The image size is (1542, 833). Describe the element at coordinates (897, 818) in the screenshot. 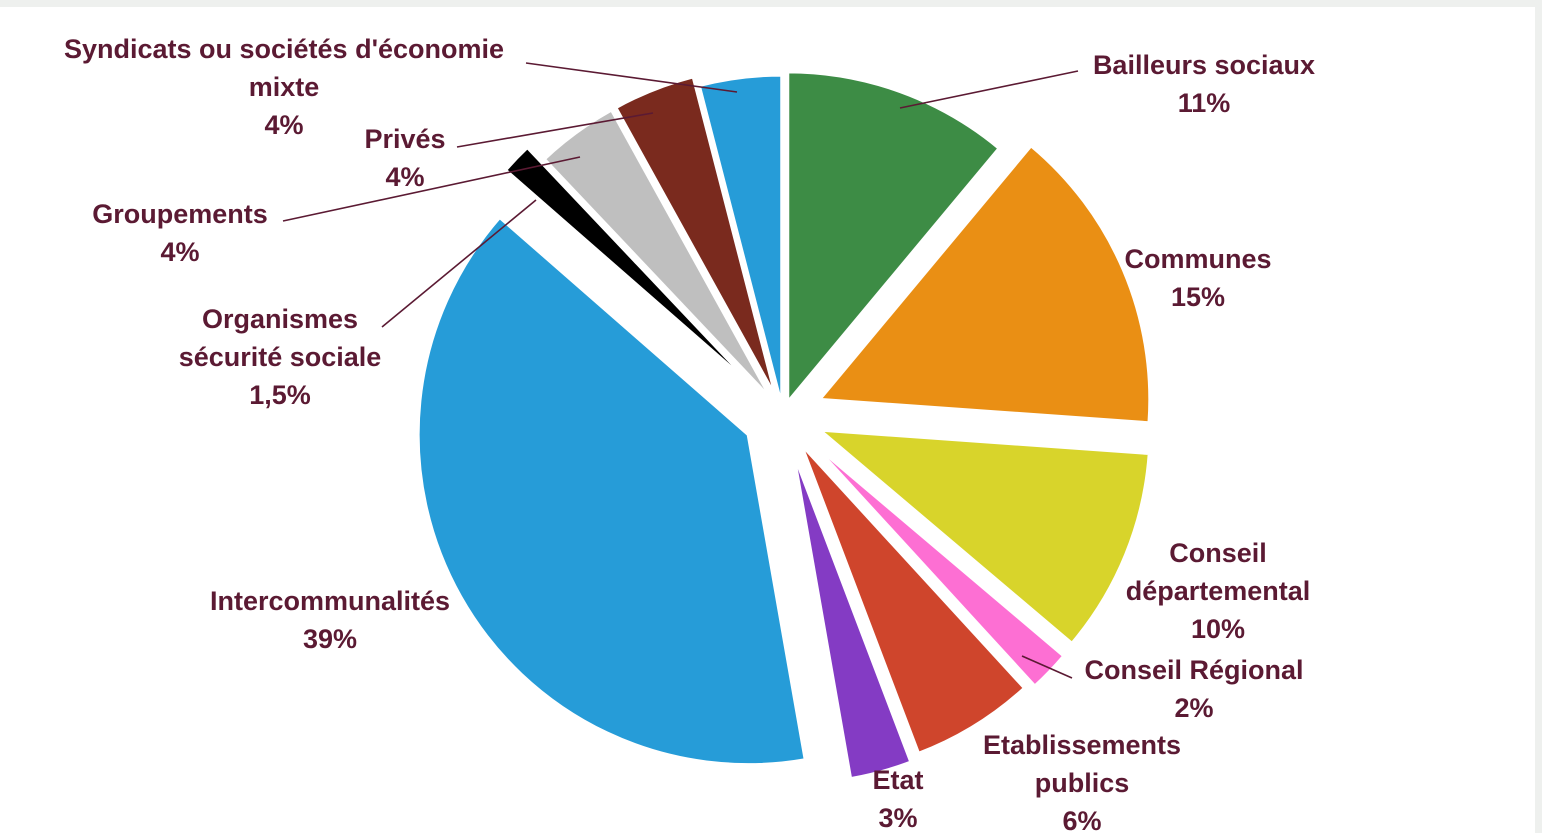

I see `slice-value: 3%` at that location.